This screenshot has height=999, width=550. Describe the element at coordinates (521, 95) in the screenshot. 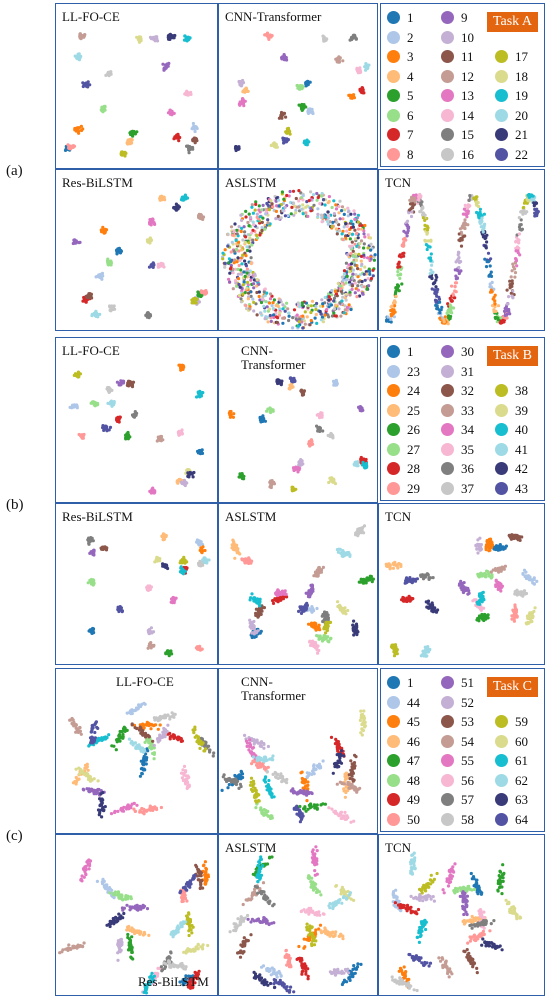

I see `legend-label: 19` at that location.